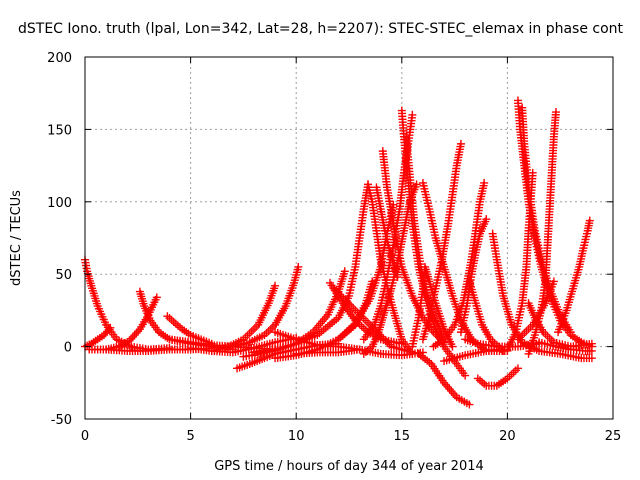 The image size is (640, 480). What do you see at coordinates (507, 436) in the screenshot?
I see `x-tick-label: 20` at bounding box center [507, 436].